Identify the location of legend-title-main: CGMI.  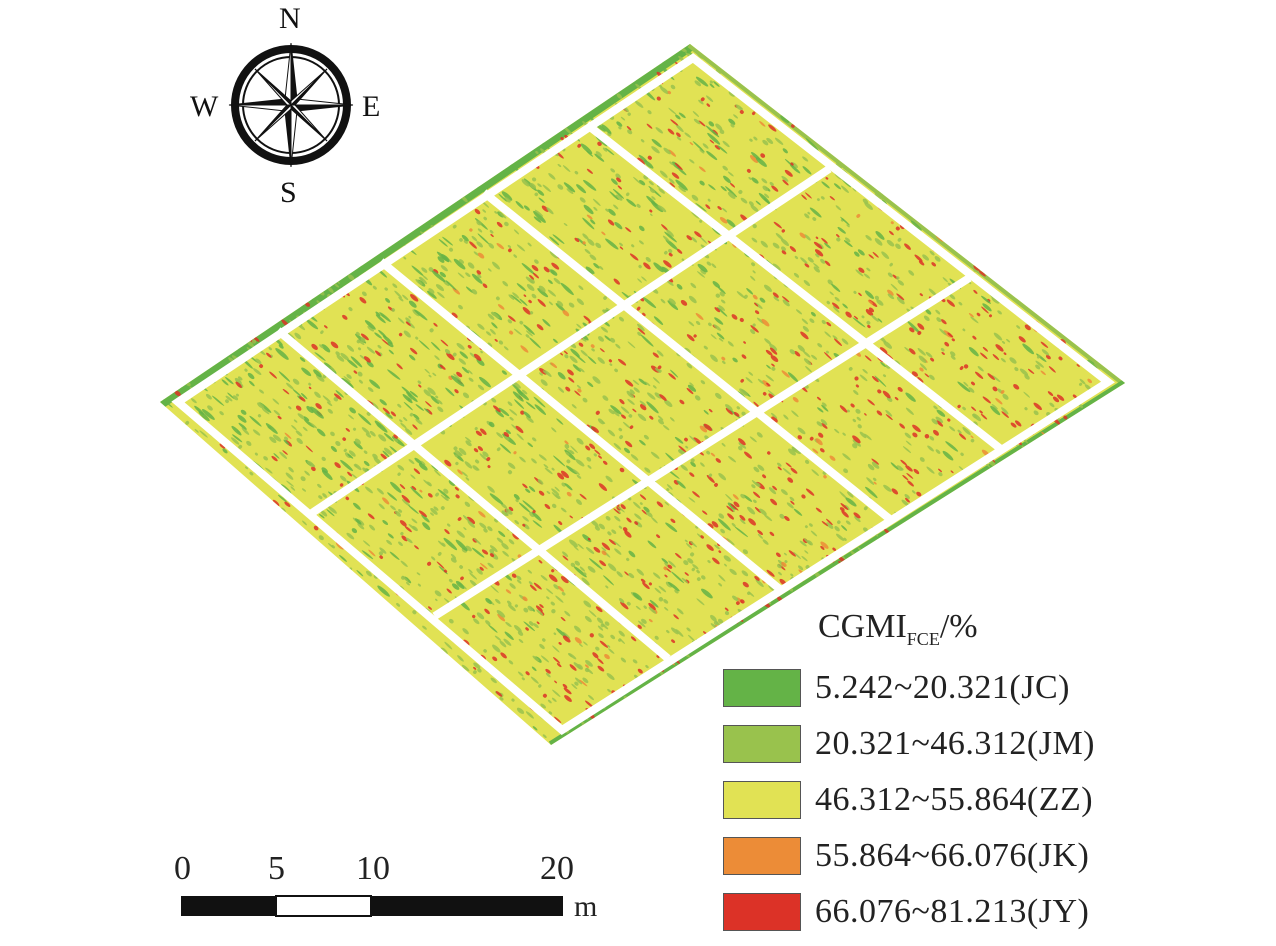
(862, 626).